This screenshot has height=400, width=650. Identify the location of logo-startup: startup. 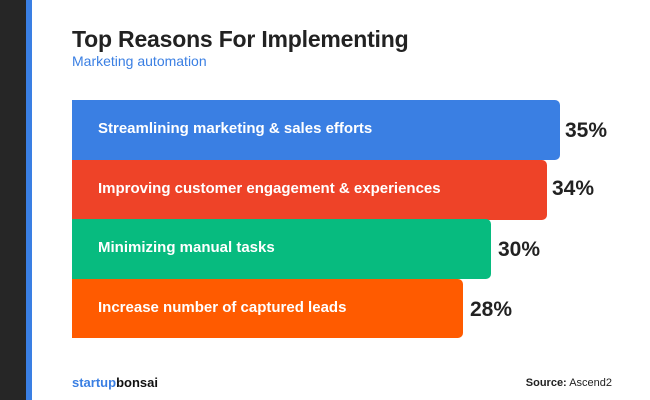
(94, 382).